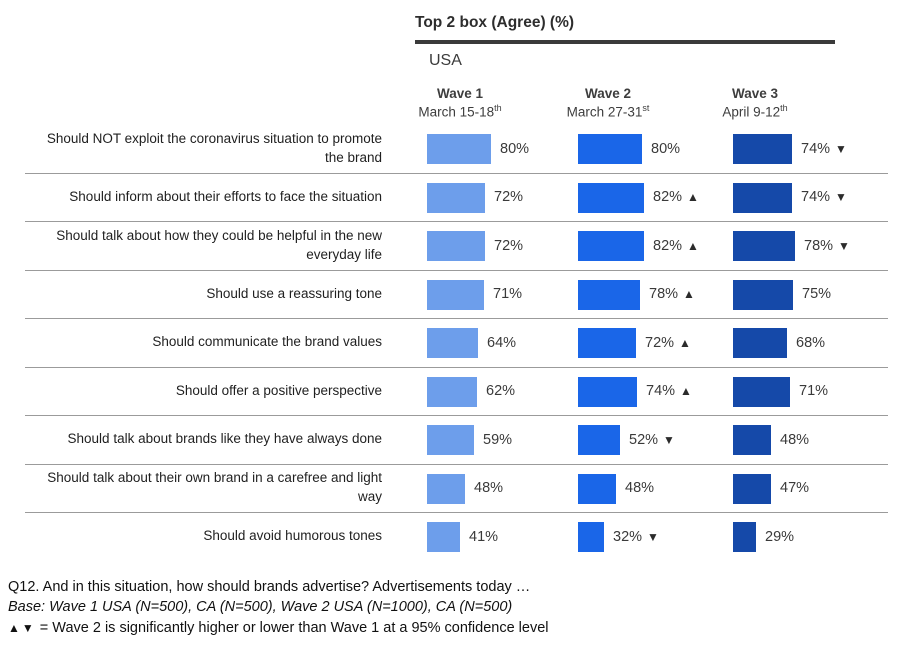 This screenshot has width=912, height=647. I want to click on row-label: Should use a reassuring tone, so click(294, 293).